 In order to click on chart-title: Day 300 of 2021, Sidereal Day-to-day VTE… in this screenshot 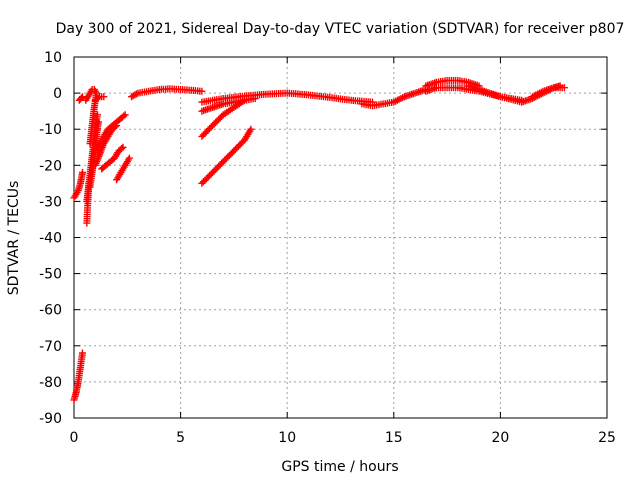, I will do `click(340, 29)`.